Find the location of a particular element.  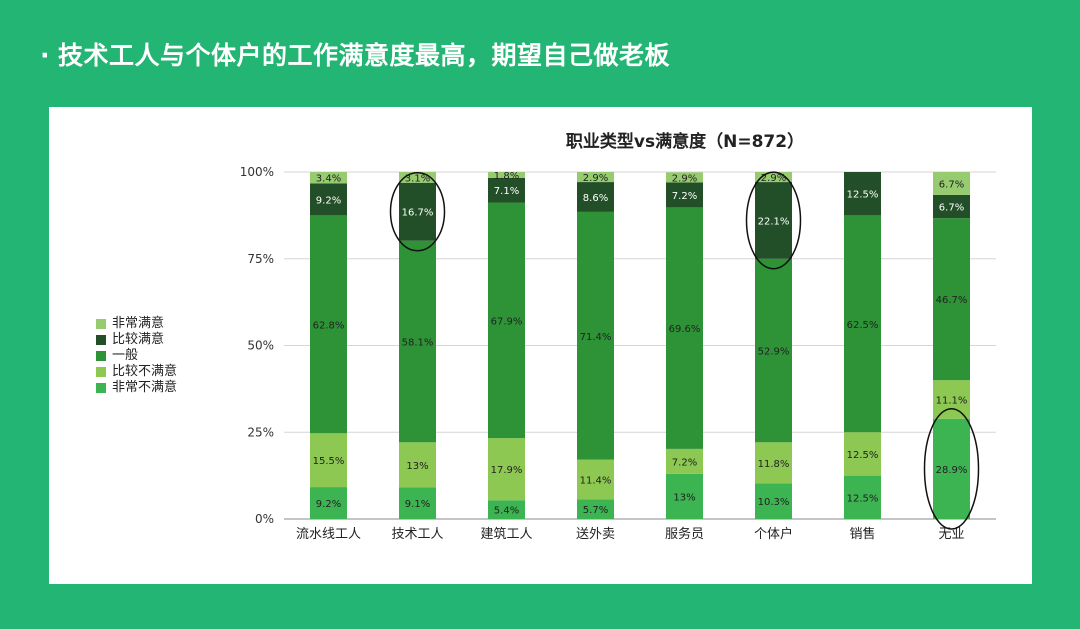

data-label: 11.1% is located at coordinates (952, 400).